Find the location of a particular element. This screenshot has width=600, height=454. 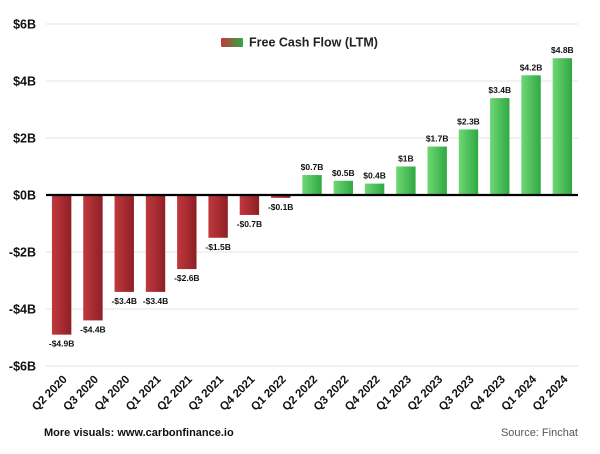

legend-label: Free Cash Flow (LTM) is located at coordinates (313, 43).